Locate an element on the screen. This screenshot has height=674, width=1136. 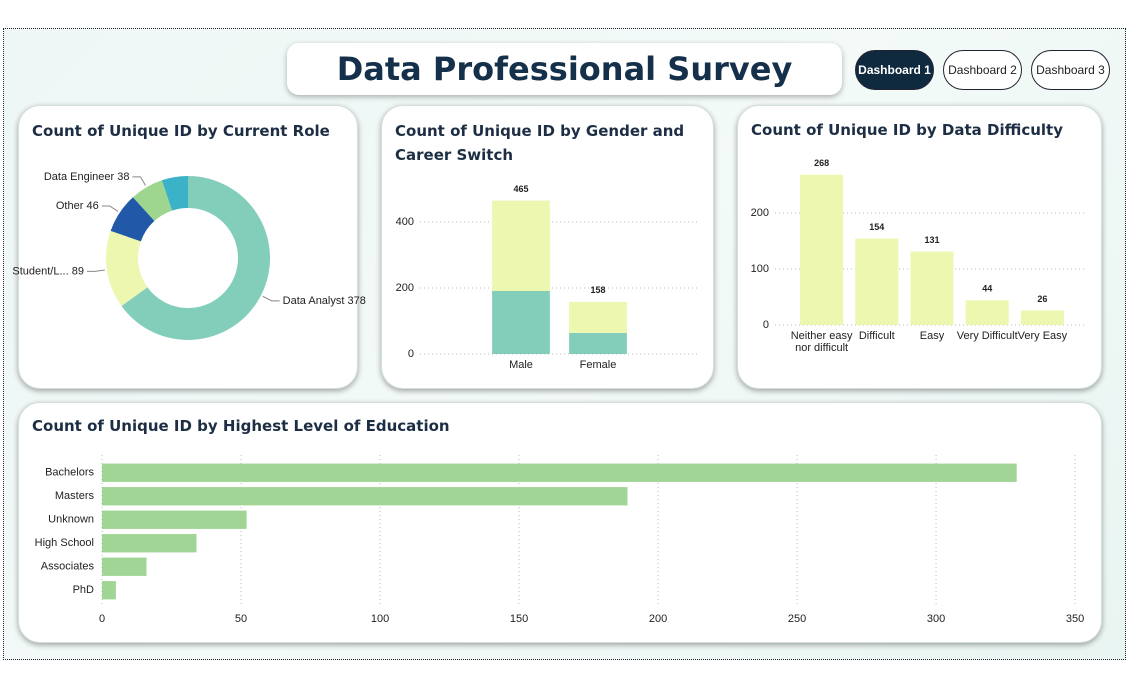
y-tick-label: 100 is located at coordinates (760, 269).